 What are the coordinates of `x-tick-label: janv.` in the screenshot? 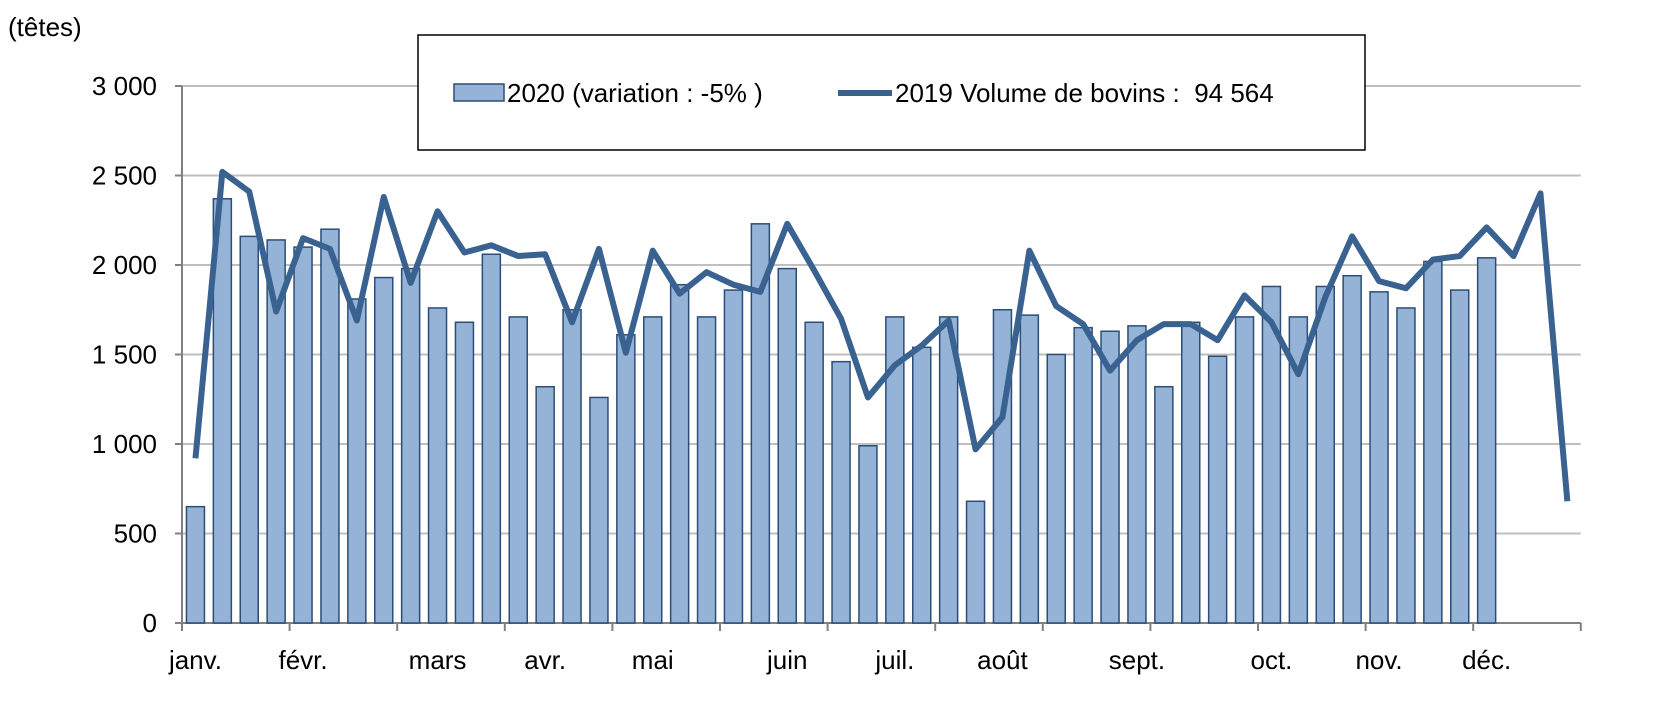 It's located at (195, 660).